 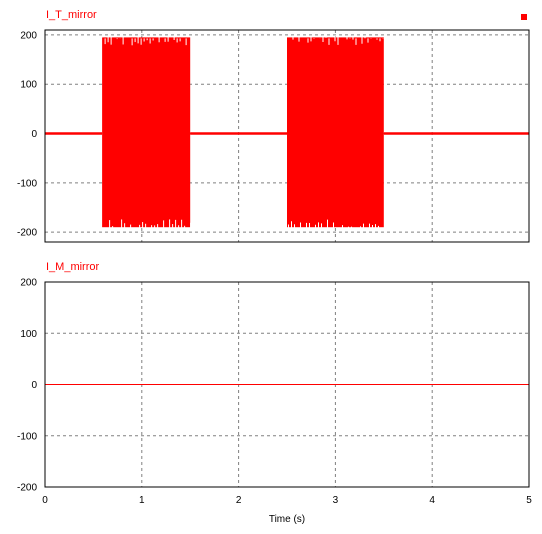 What do you see at coordinates (287, 519) in the screenshot?
I see `x-axis-title: Time (s)` at bounding box center [287, 519].